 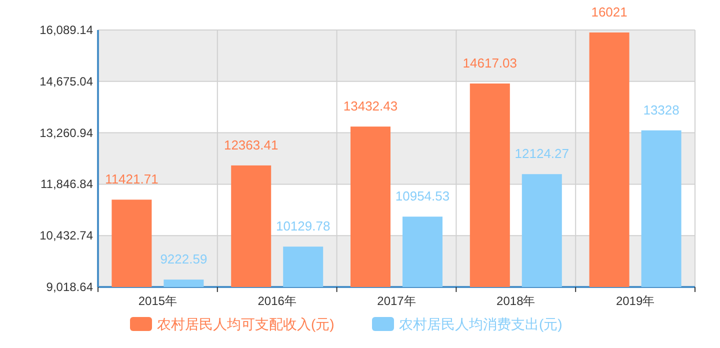 I want to click on y-tick-label: 16,089.14, so click(x=67, y=30).